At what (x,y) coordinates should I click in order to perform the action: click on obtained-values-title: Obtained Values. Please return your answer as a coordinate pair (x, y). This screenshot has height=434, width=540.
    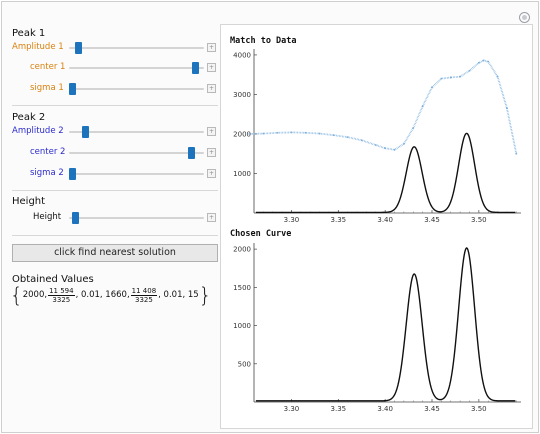
    Looking at the image, I should click on (53, 279).